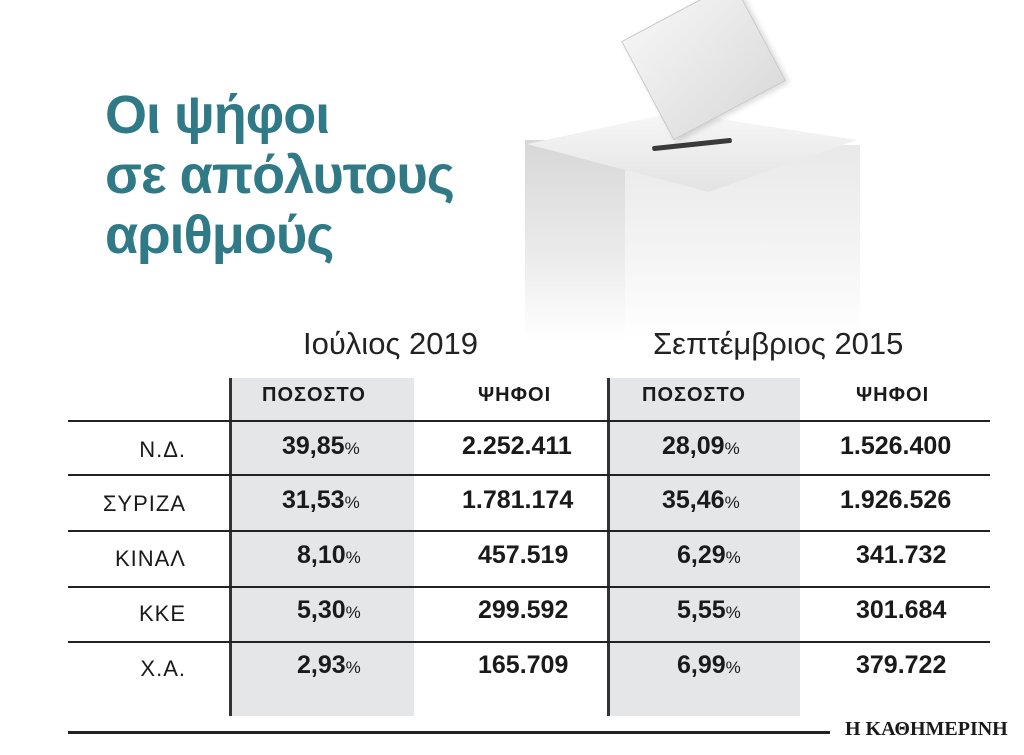 This screenshot has height=755, width=1024. I want to click on period-july-2019: Ιούλιος 2019, so click(390, 343).